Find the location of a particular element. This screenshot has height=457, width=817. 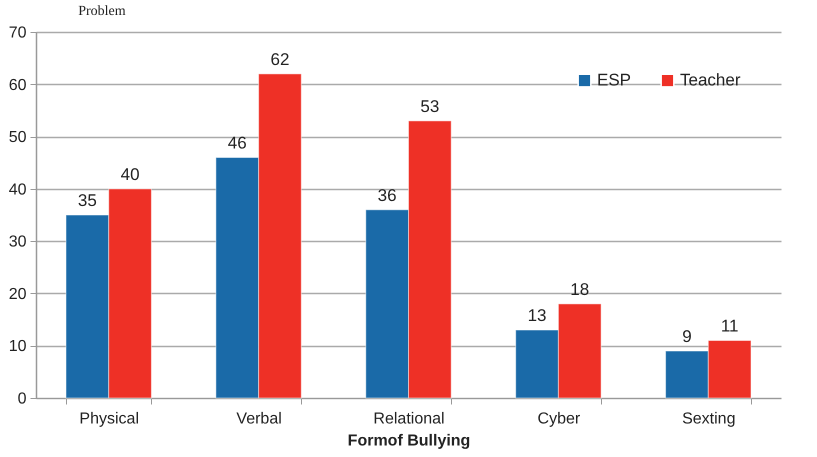

data-label: 46 is located at coordinates (237, 142).